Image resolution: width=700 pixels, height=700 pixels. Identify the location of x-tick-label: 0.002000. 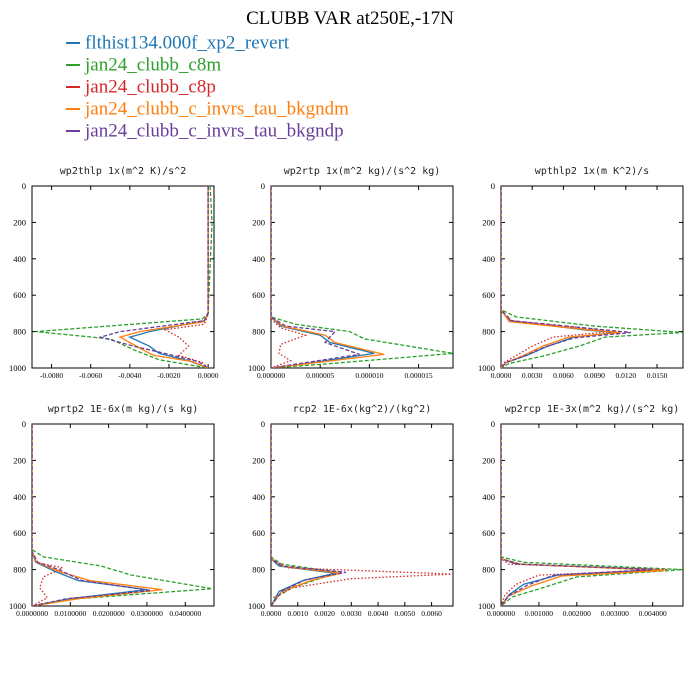
(577, 613).